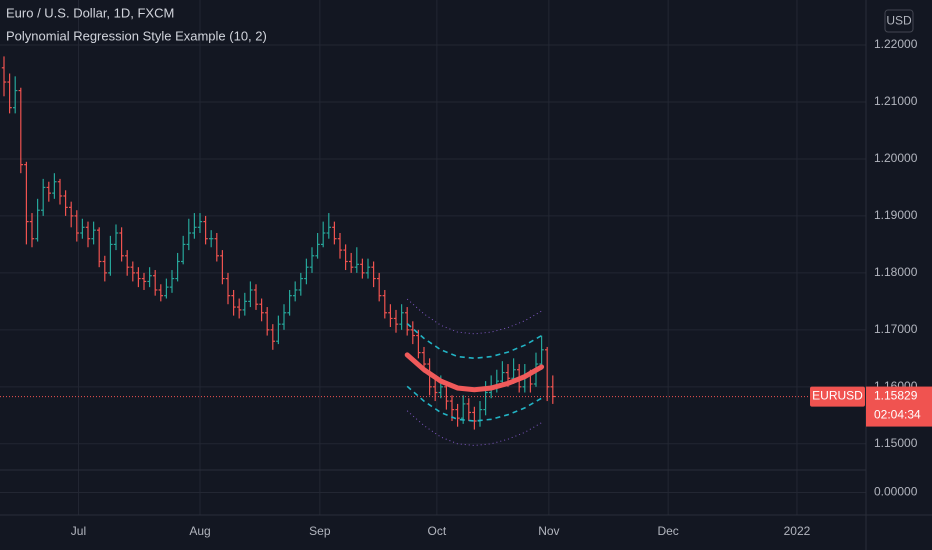  I want to click on symbol-tag-text: EURUSD, so click(837, 396).